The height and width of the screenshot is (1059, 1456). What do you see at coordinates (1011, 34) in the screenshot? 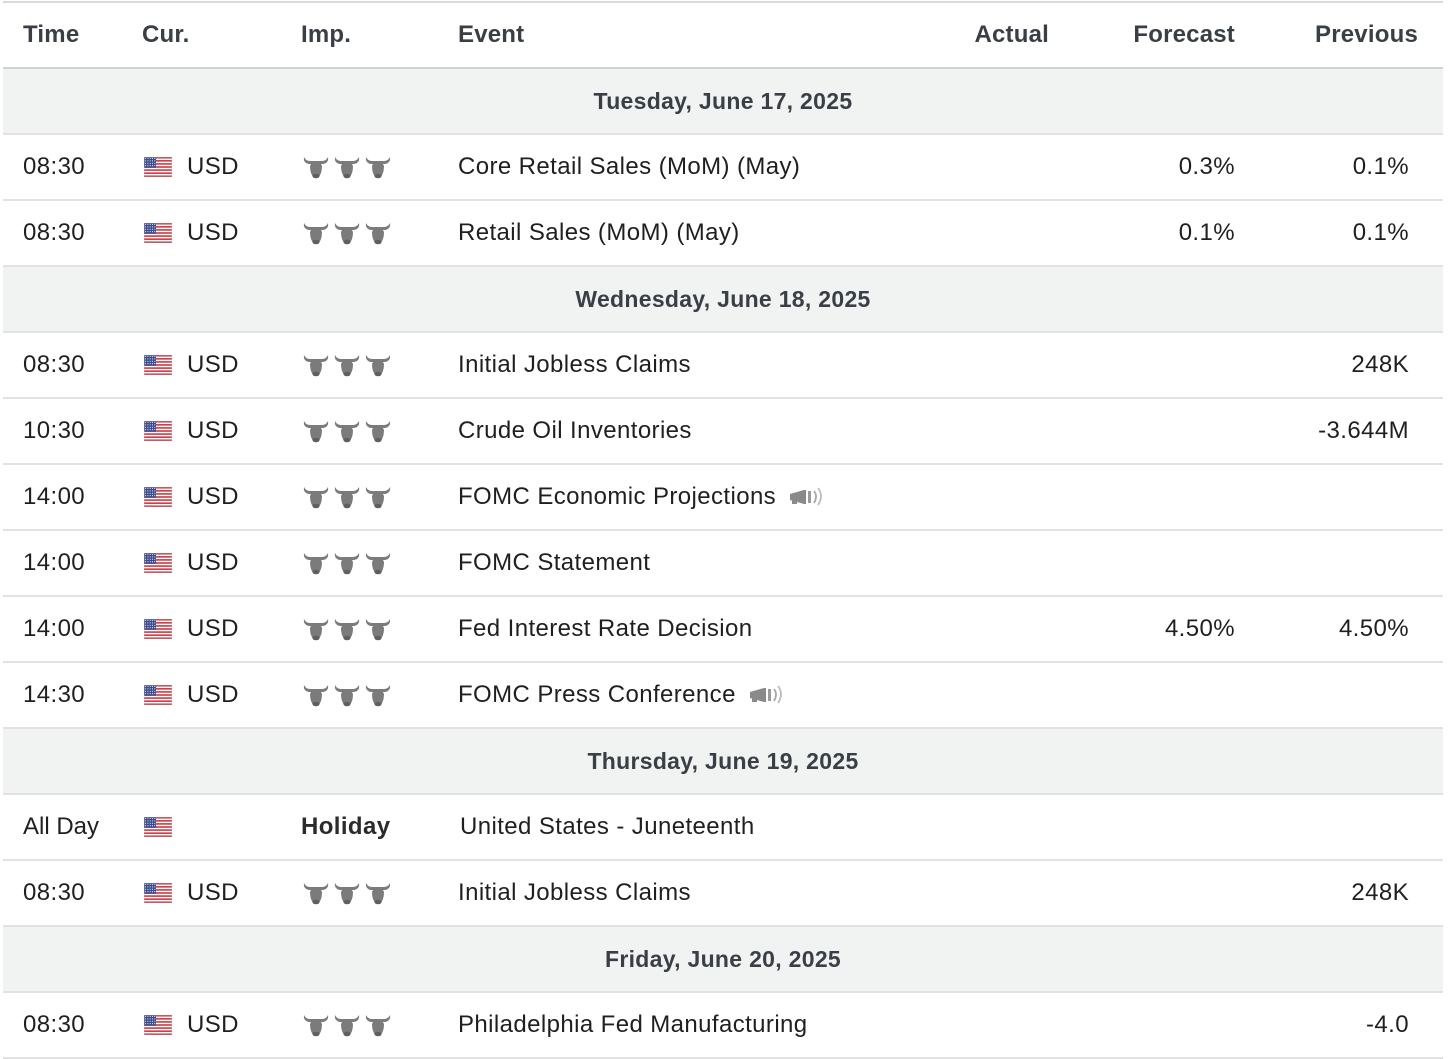
I see `header-actual: Actual` at bounding box center [1011, 34].